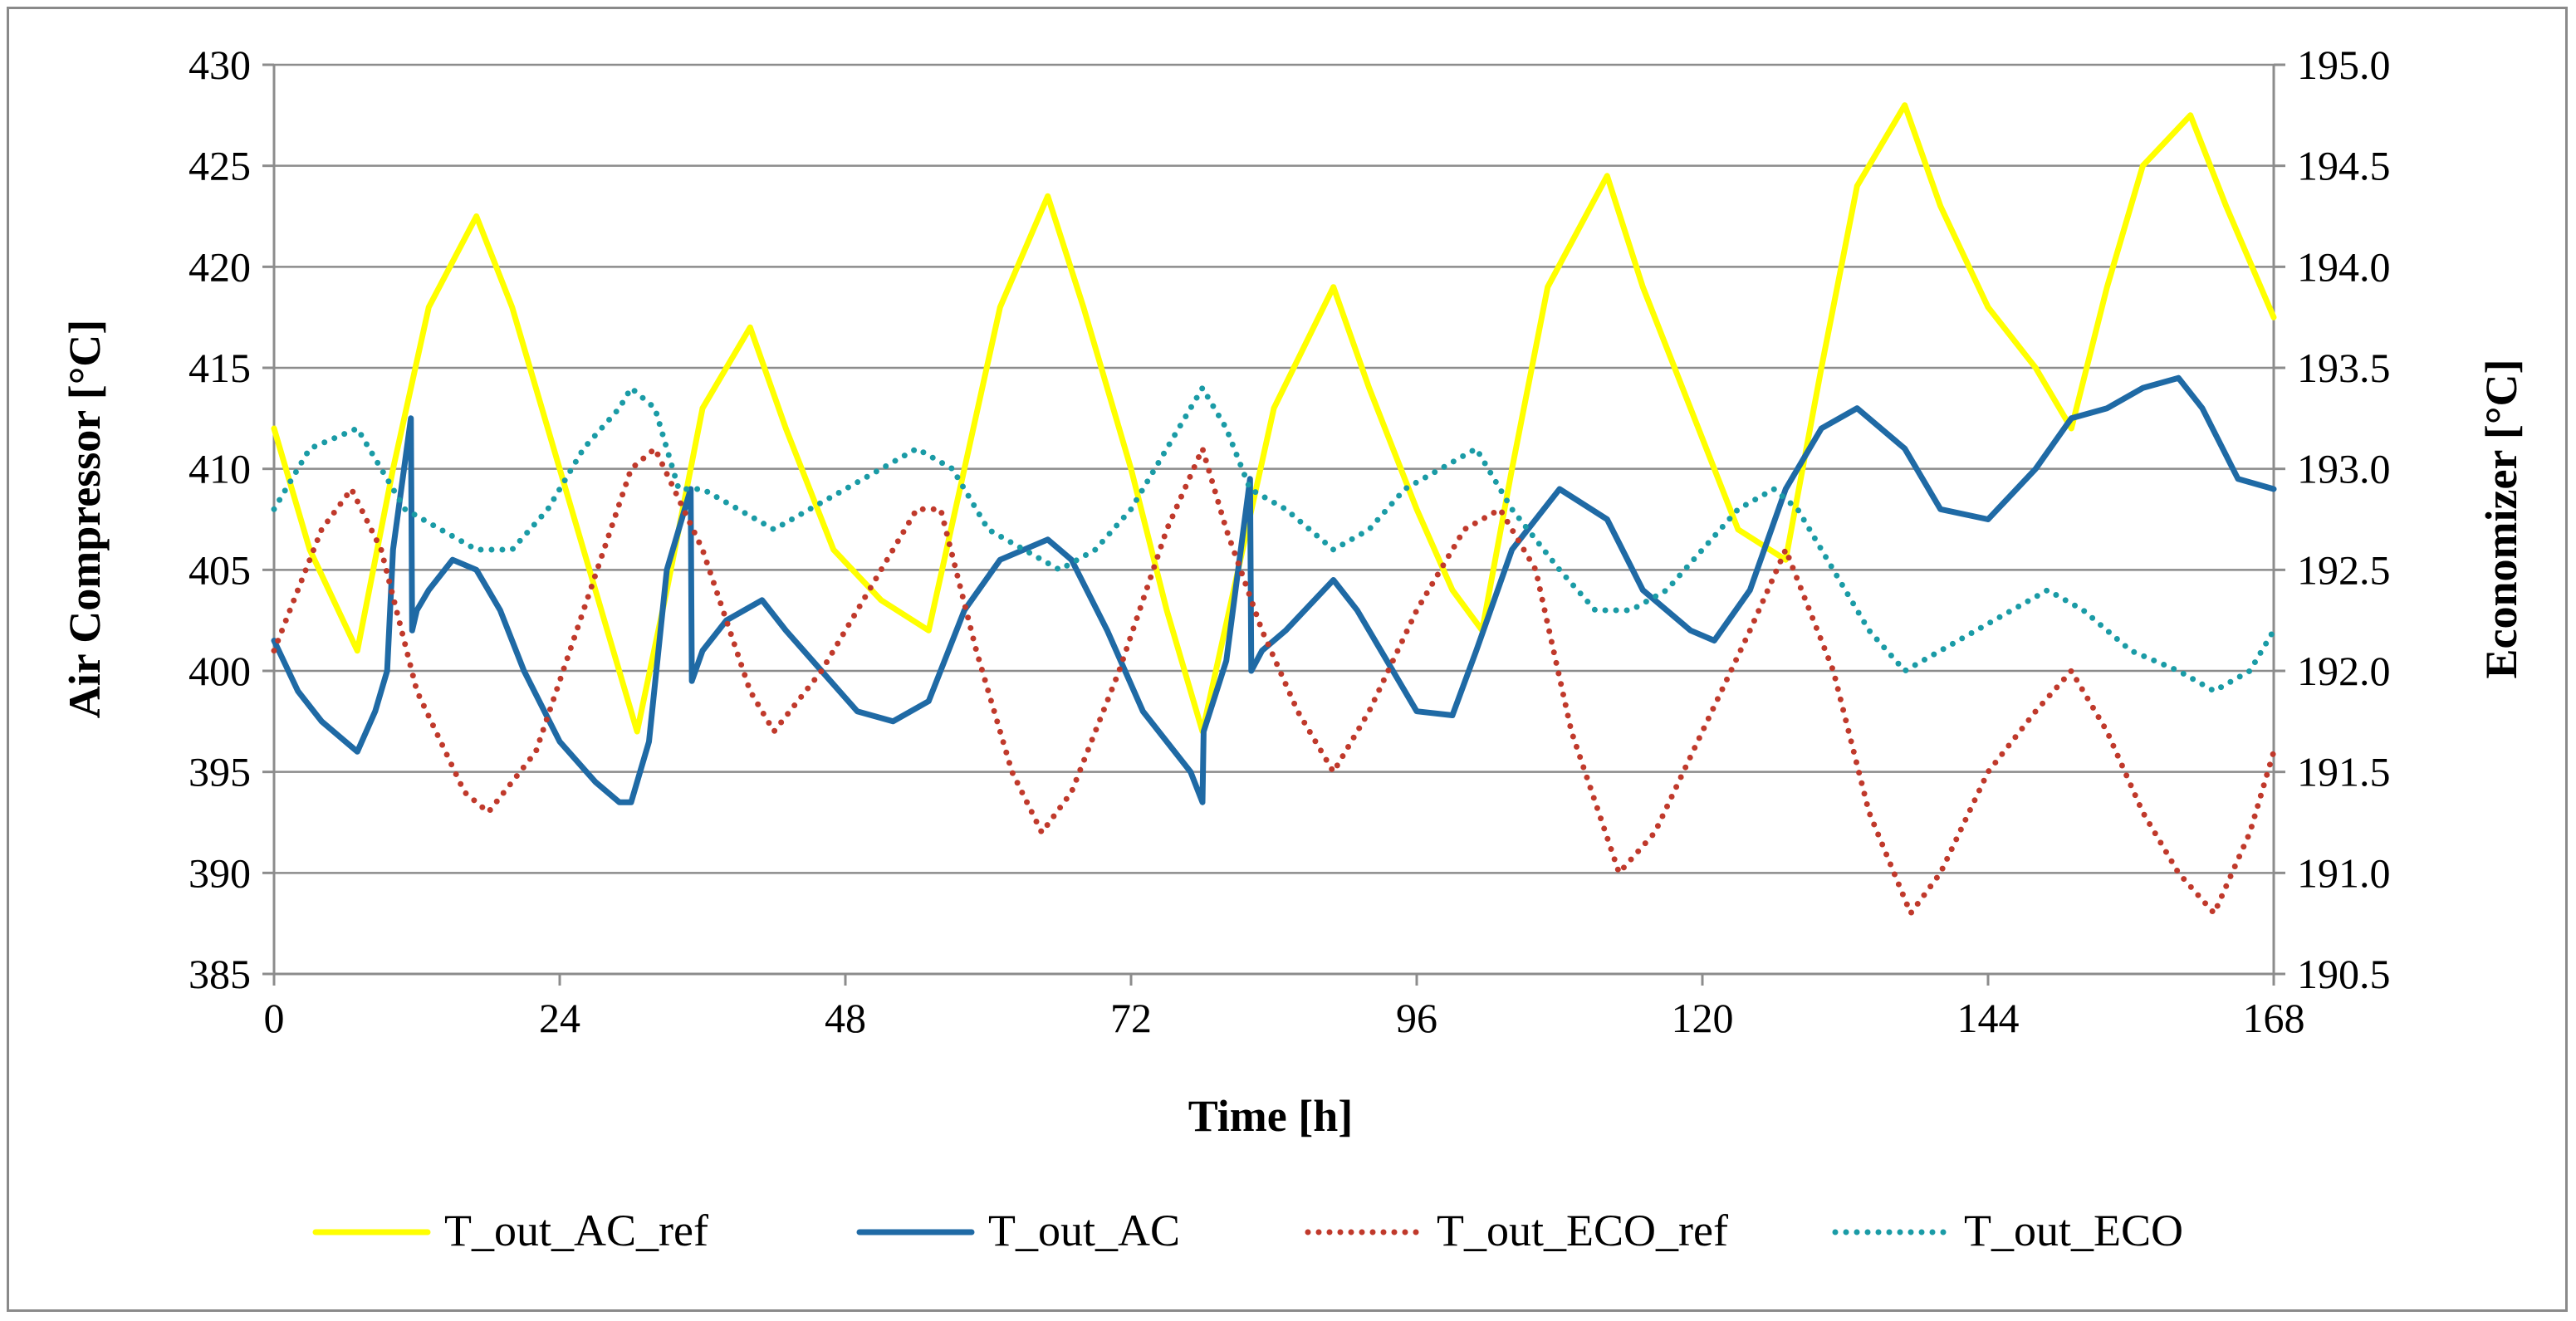  Describe the element at coordinates (220, 368) in the screenshot. I see `y-left-tick-label-6: 415` at that location.